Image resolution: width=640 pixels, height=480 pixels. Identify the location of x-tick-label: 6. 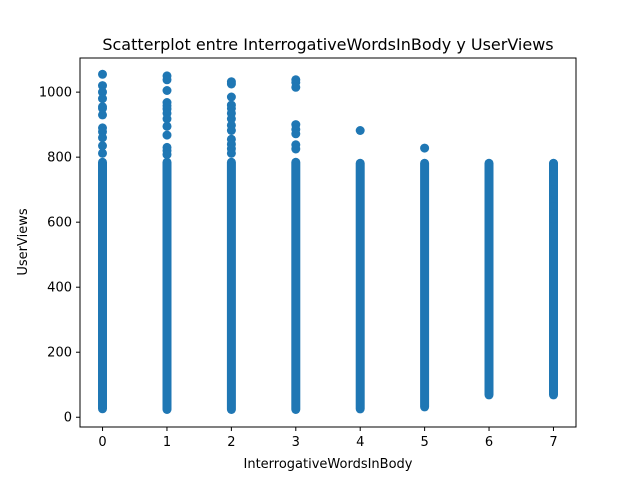
(489, 442).